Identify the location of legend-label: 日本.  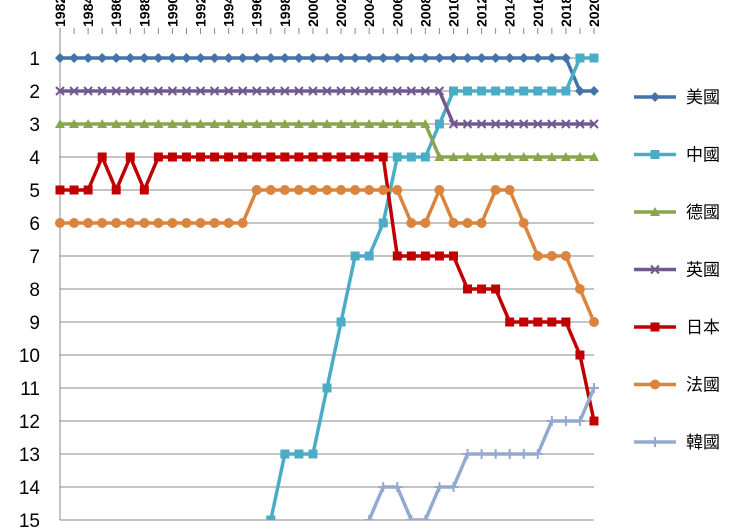
(703, 328).